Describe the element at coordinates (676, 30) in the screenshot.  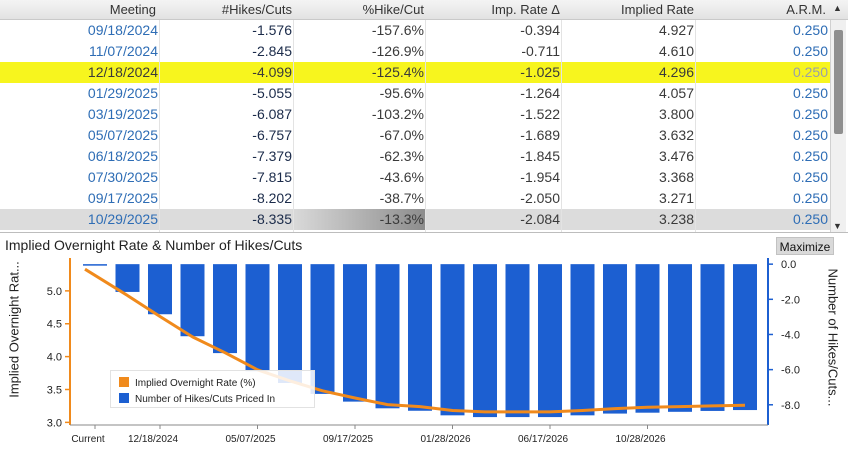
I see `cell-implied-rate: 4.927` at that location.